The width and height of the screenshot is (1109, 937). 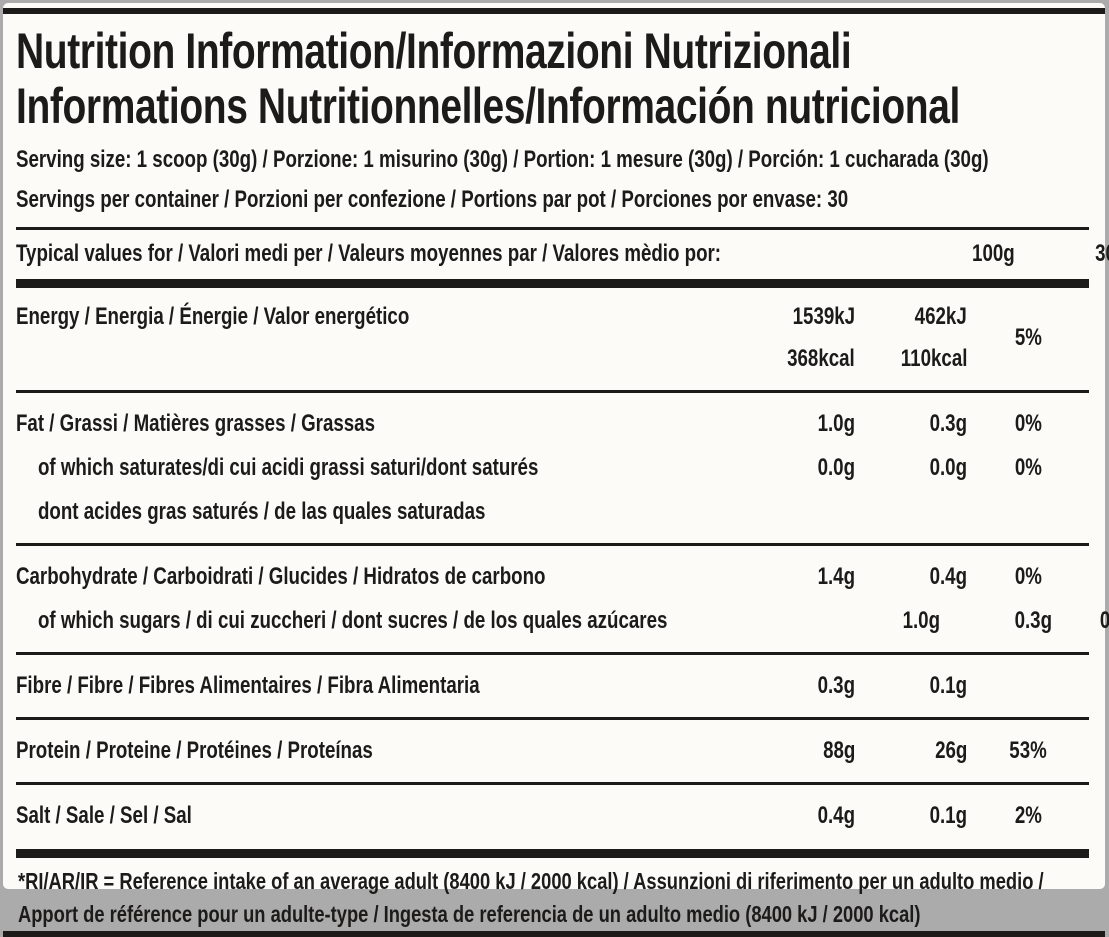 What do you see at coordinates (1028, 686) in the screenshot?
I see `row-value-ri` at bounding box center [1028, 686].